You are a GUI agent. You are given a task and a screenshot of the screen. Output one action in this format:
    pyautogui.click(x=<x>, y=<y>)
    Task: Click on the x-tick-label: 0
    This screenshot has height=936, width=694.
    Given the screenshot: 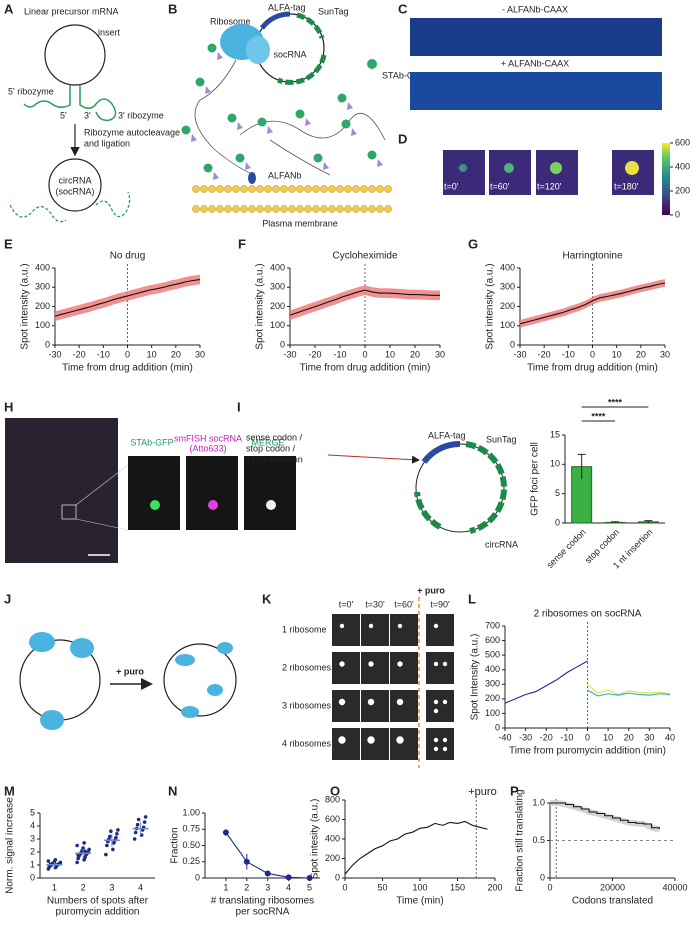 What is the action you would take?
    pyautogui.click(x=364, y=354)
    